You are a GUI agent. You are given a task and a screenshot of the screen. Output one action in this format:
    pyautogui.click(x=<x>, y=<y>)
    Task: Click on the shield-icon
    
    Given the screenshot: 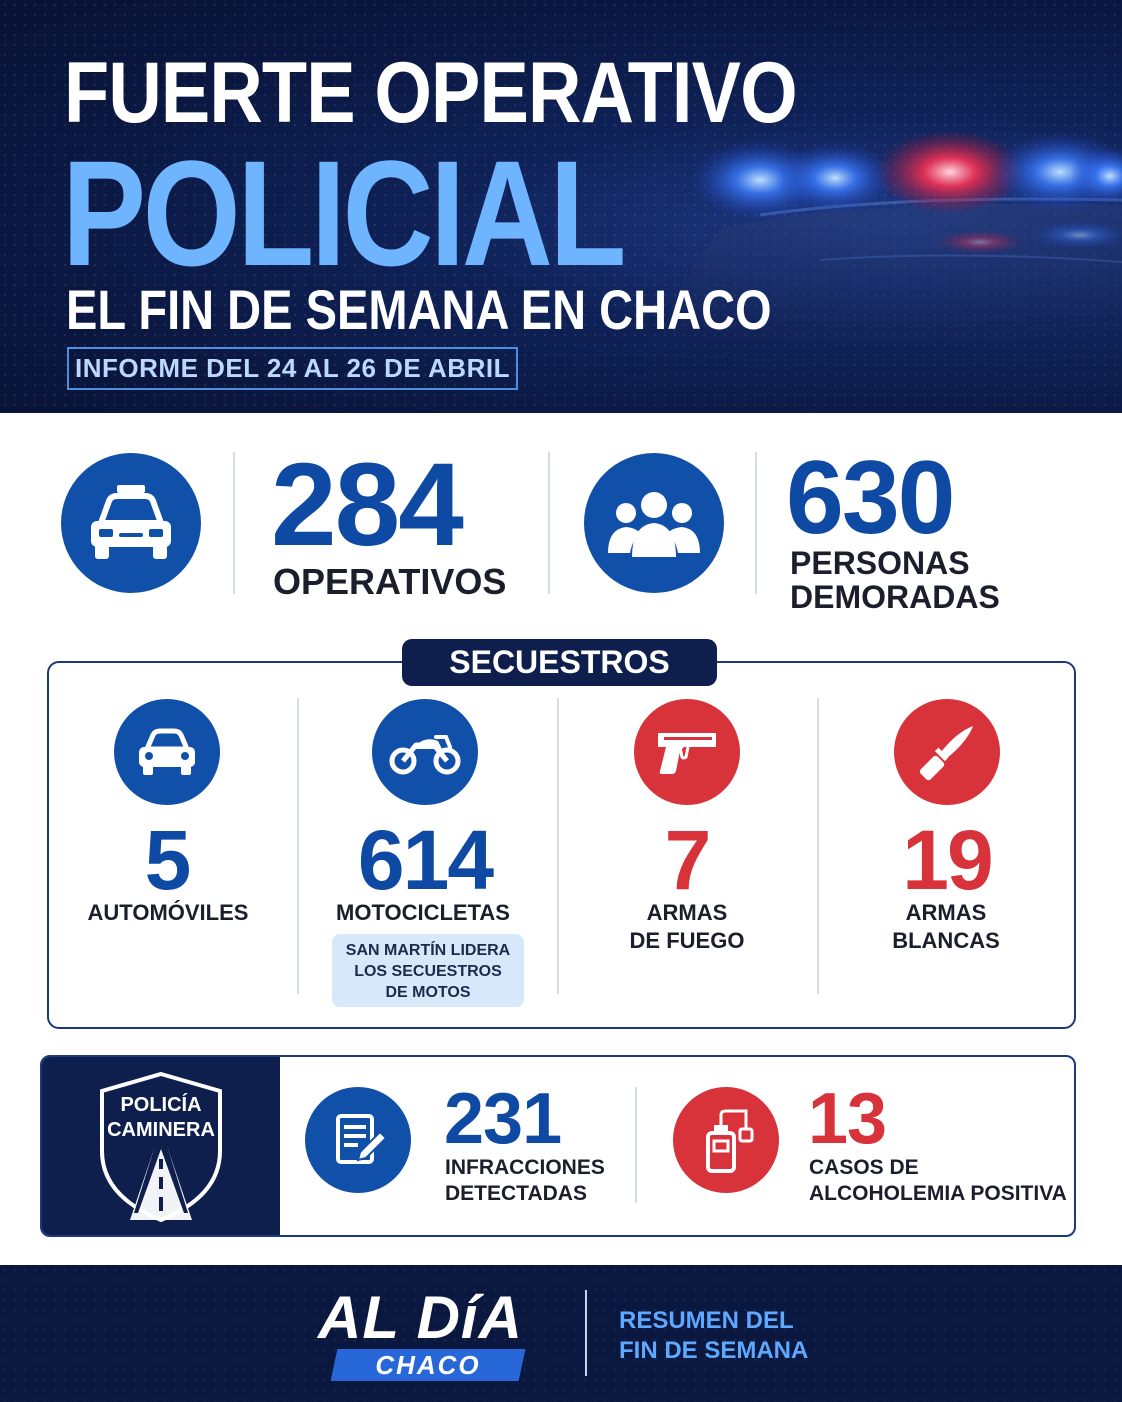 What is the action you would take?
    pyautogui.click(x=161, y=1147)
    